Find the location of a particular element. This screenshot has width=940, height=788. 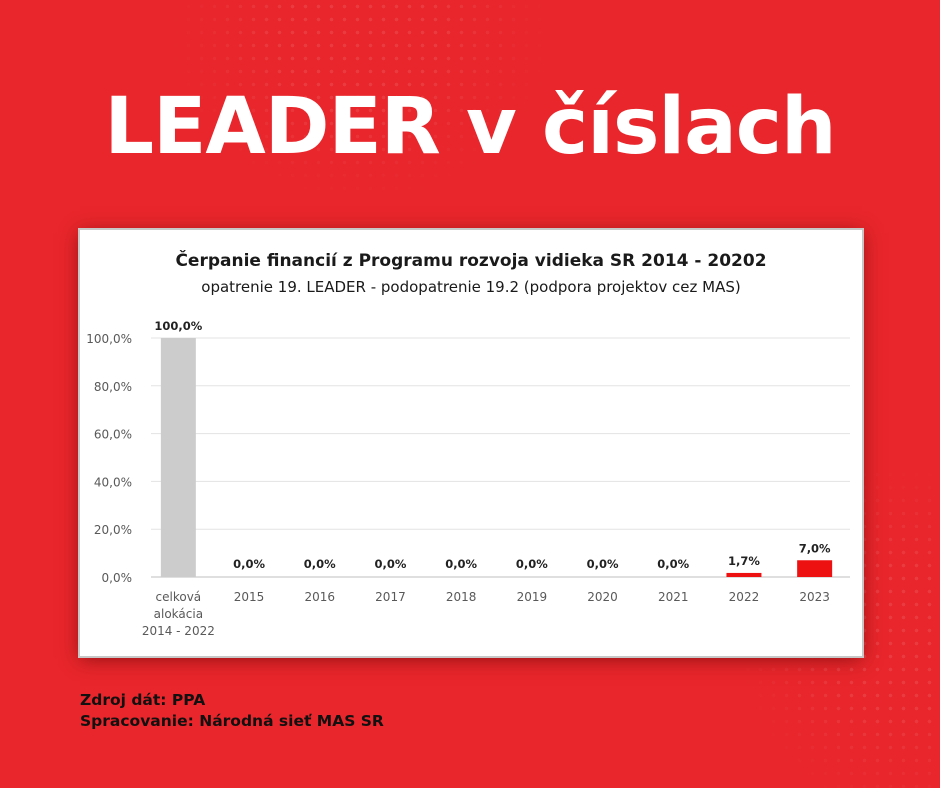

y-tick-label: 0,0% is located at coordinates (117, 578).